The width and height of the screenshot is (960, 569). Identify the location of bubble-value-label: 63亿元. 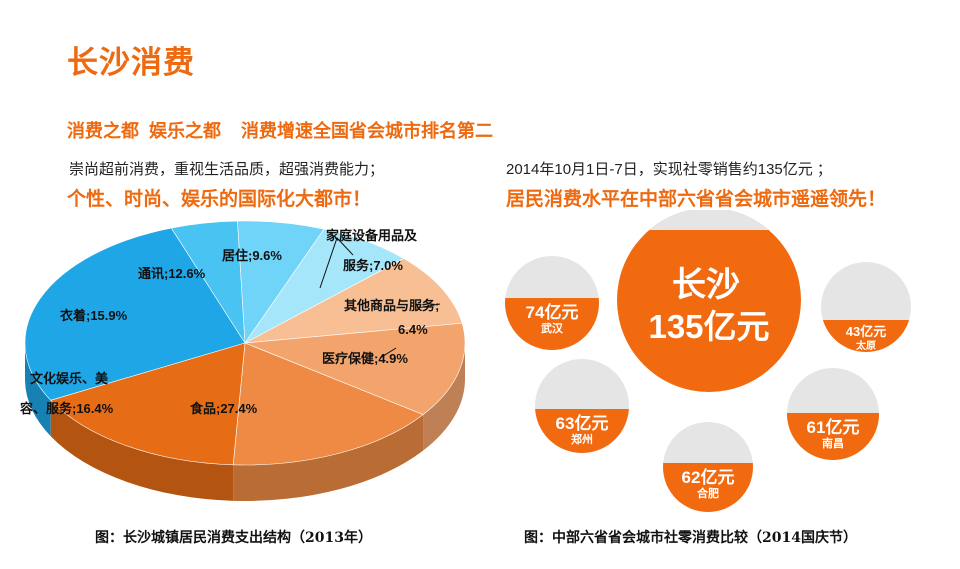
(582, 423).